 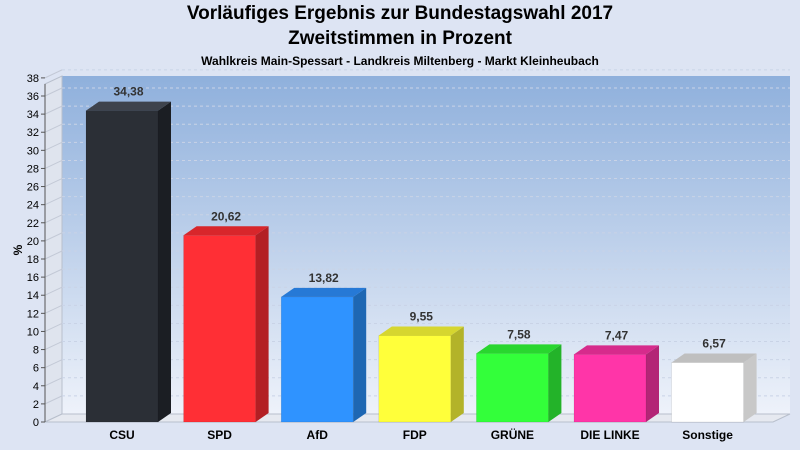 I want to click on y-tick-label: 22, so click(x=33, y=224).